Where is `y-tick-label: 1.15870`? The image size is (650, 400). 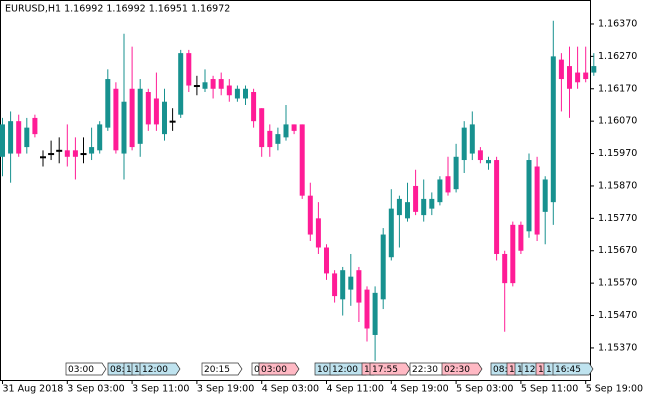
y-tick-label: 1.15870 is located at coordinates (617, 185).